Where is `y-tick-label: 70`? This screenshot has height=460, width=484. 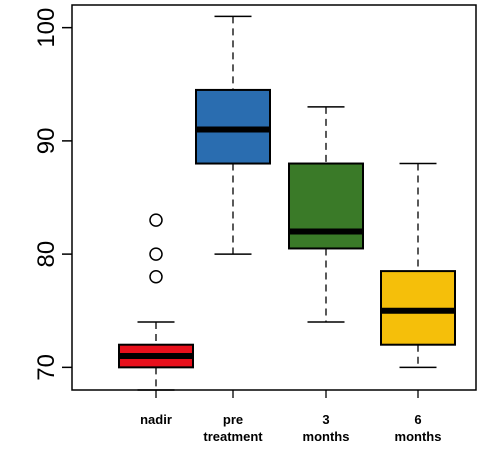
y-tick-label: 70 is located at coordinates (46, 367).